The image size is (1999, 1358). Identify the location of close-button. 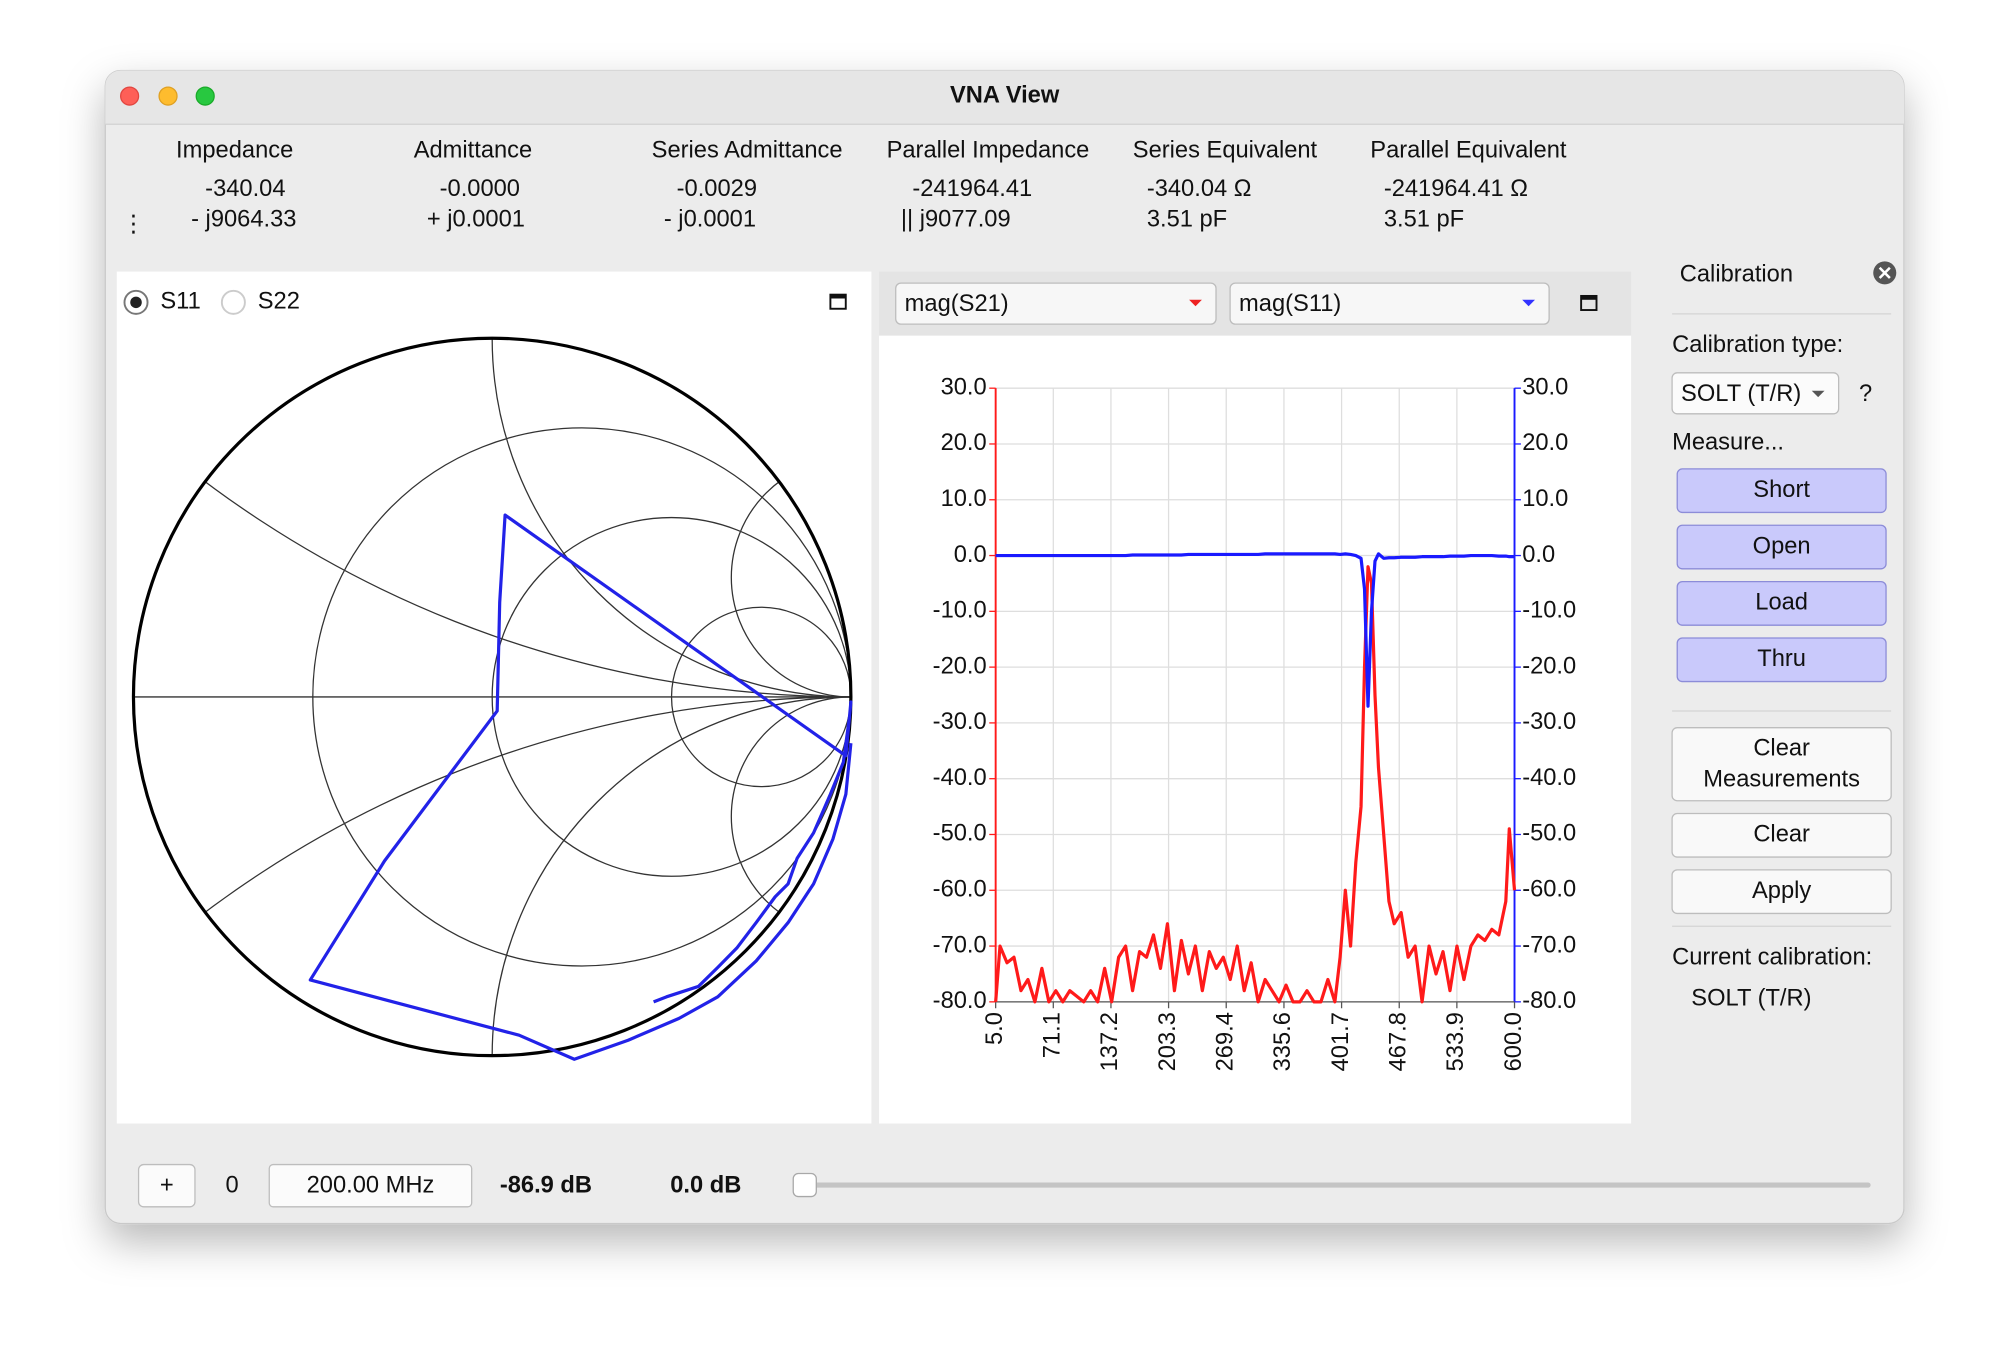
(130, 96).